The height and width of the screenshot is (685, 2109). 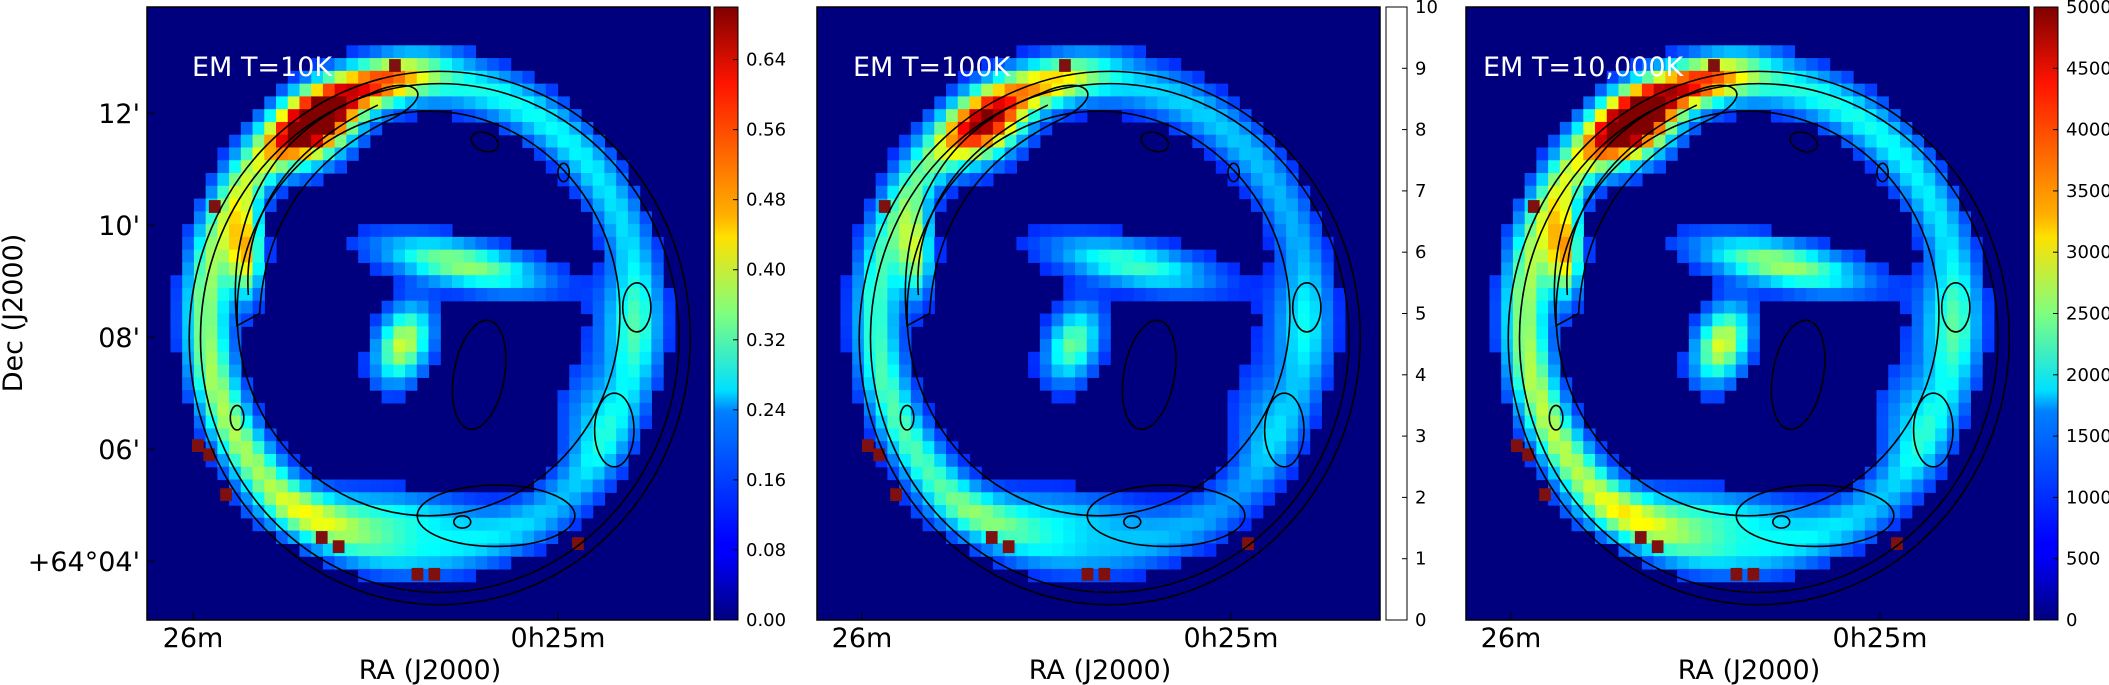 What do you see at coordinates (1880, 638) in the screenshot?
I see `x-tick-label: 0h25m` at bounding box center [1880, 638].